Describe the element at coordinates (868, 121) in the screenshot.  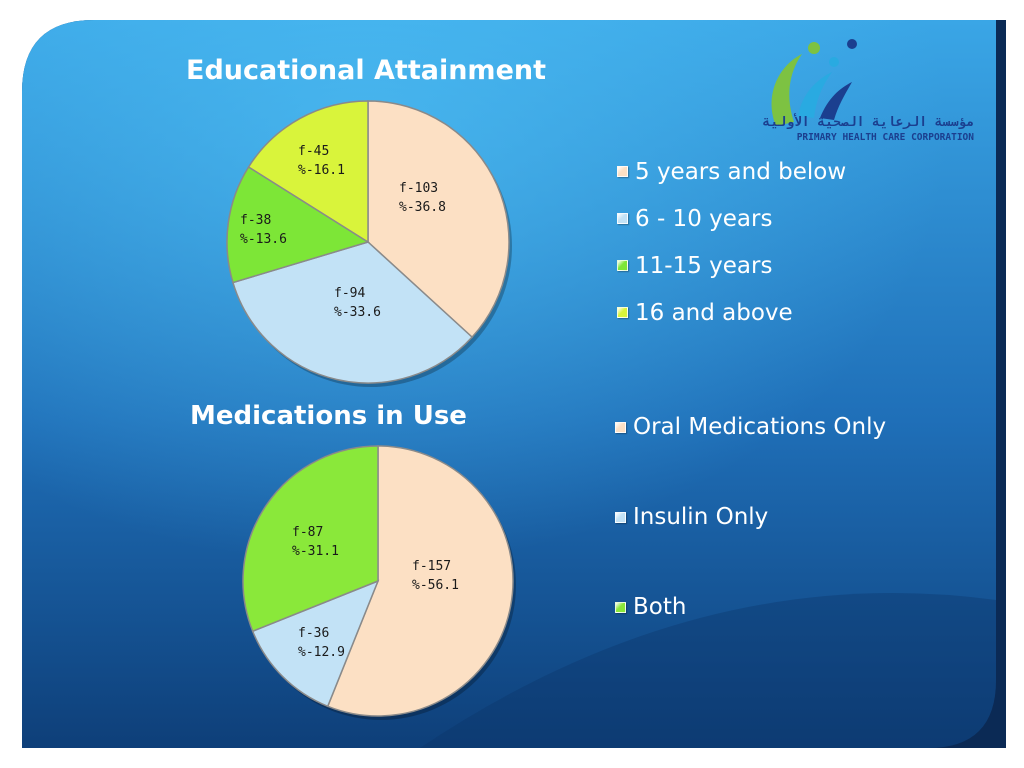
I see `logo-arabic-text: مؤسسة الرعاية الصحية الأولية` at that location.